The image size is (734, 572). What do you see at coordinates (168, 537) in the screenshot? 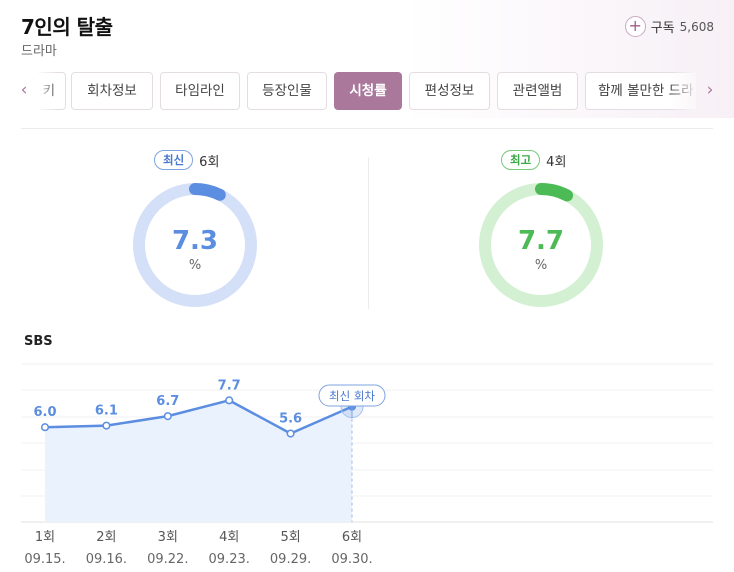
I see `x-tick-episode: 3회` at bounding box center [168, 537].